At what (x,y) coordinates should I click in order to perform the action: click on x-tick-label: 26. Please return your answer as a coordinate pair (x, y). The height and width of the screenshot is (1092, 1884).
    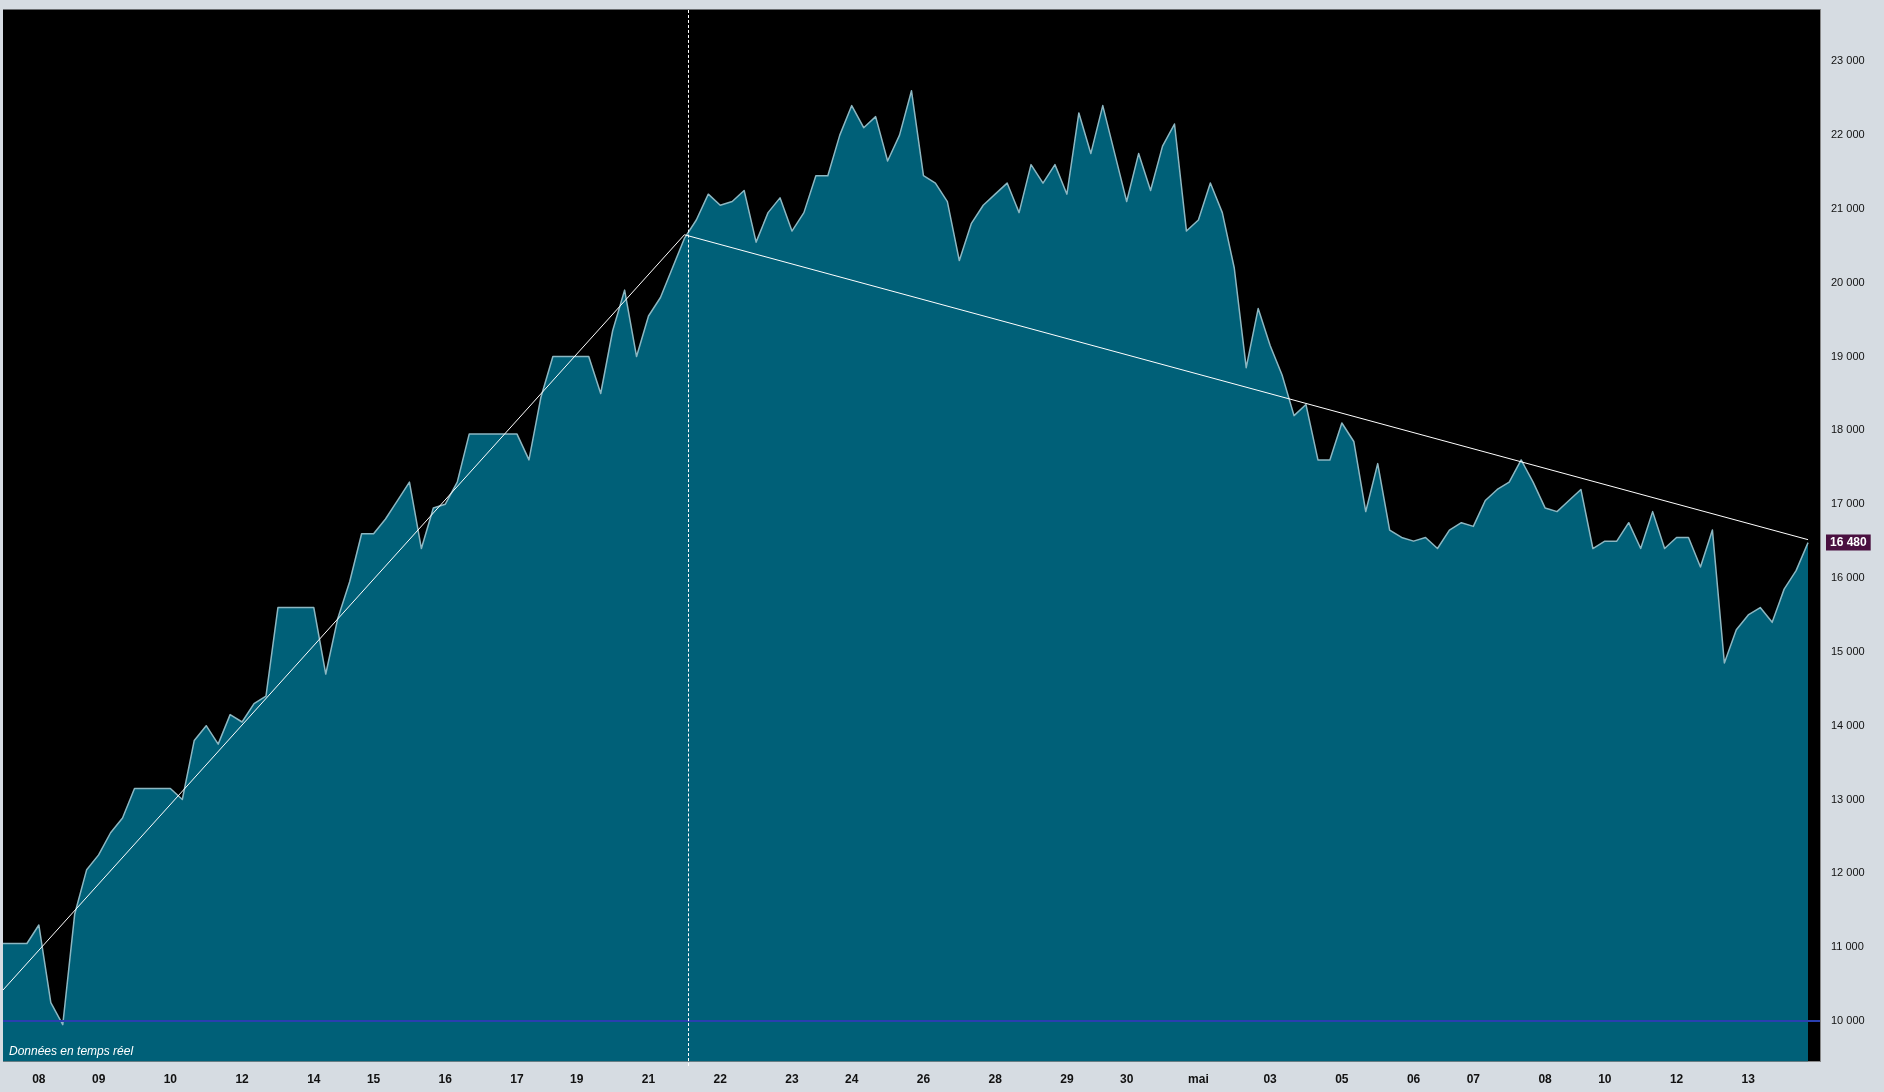
    Looking at the image, I should click on (923, 1079).